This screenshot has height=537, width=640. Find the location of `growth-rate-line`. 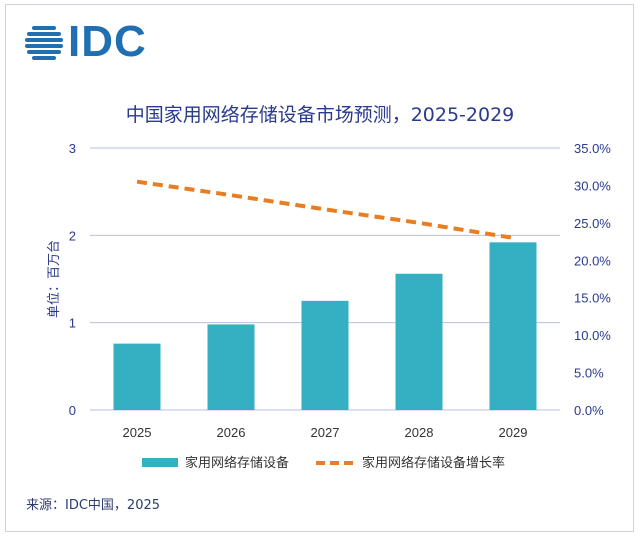

growth-rate-line is located at coordinates (325, 209).